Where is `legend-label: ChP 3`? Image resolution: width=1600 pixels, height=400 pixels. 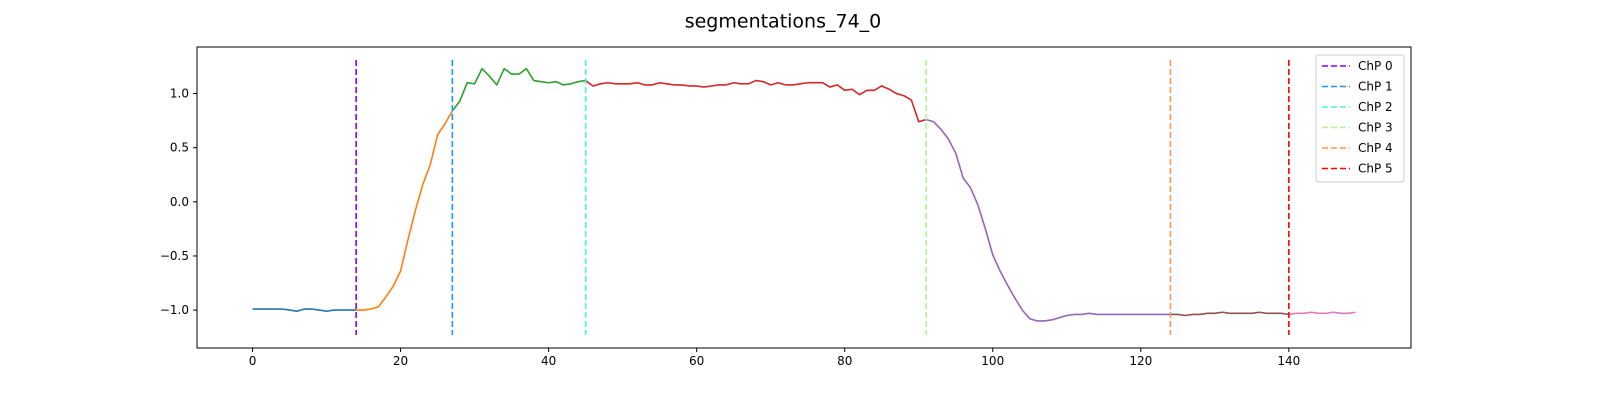 legend-label: ChP 3 is located at coordinates (1375, 128).